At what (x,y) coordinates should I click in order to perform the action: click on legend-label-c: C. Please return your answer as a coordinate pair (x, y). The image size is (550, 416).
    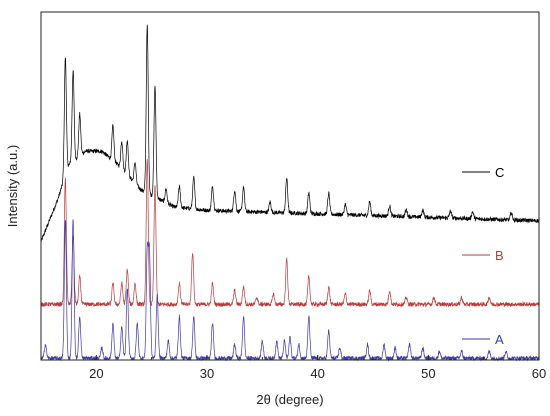
    Looking at the image, I should click on (499, 172).